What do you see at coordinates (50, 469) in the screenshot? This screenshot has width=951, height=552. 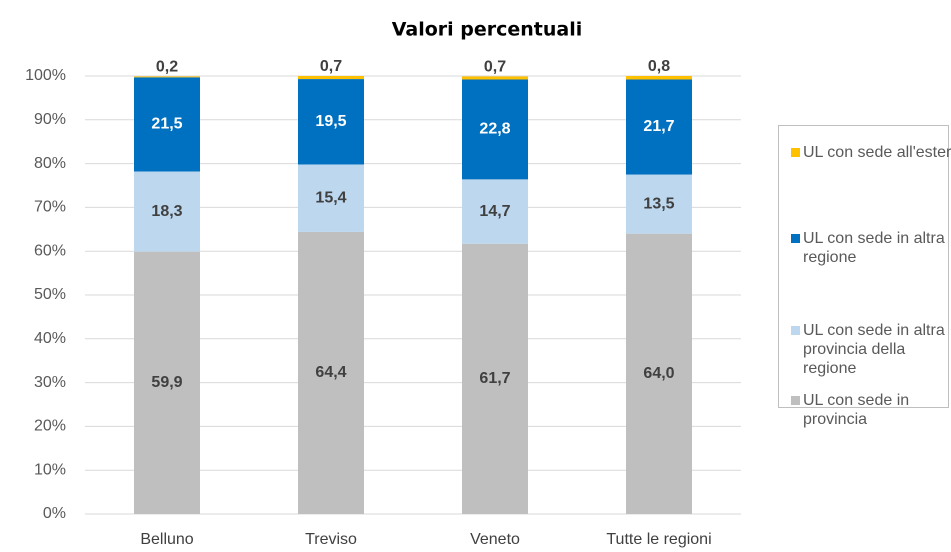 I see `y-tick-label: 10%` at bounding box center [50, 469].